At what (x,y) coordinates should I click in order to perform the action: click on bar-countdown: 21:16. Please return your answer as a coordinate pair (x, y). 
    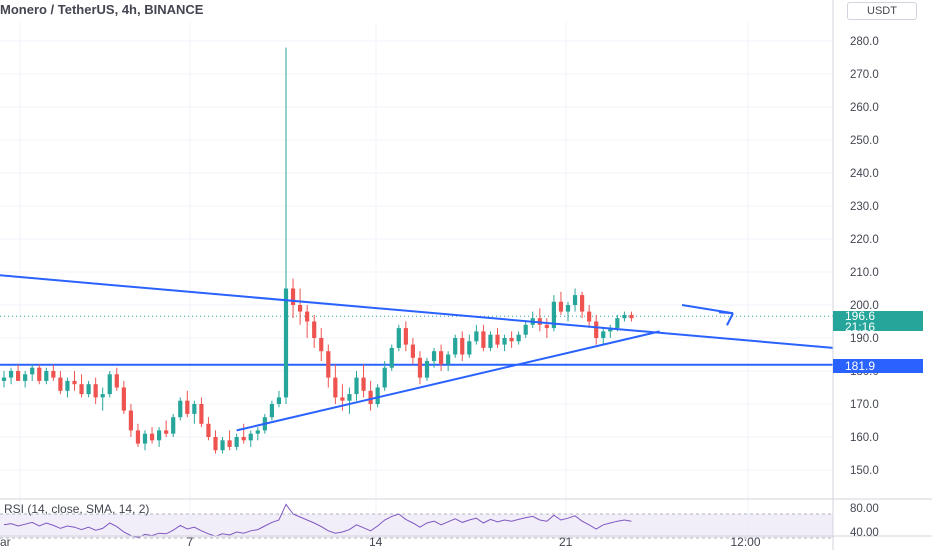
    Looking at the image, I should click on (860, 327).